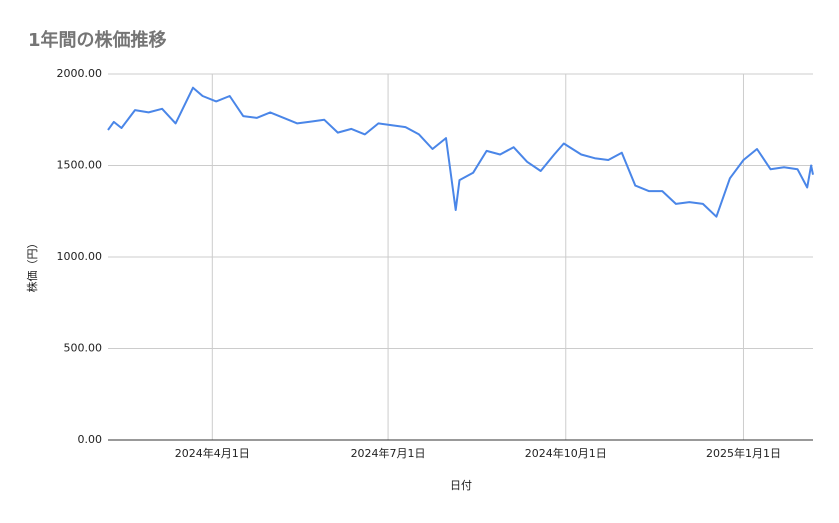 The height and width of the screenshot is (523, 839). What do you see at coordinates (212, 453) in the screenshot?
I see `x-tick-label: 2024年4月1日` at bounding box center [212, 453].